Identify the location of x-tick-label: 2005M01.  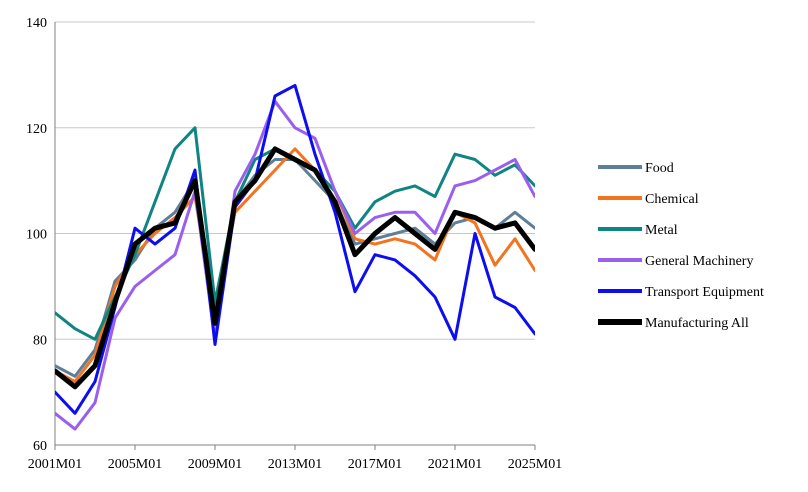
(135, 464).